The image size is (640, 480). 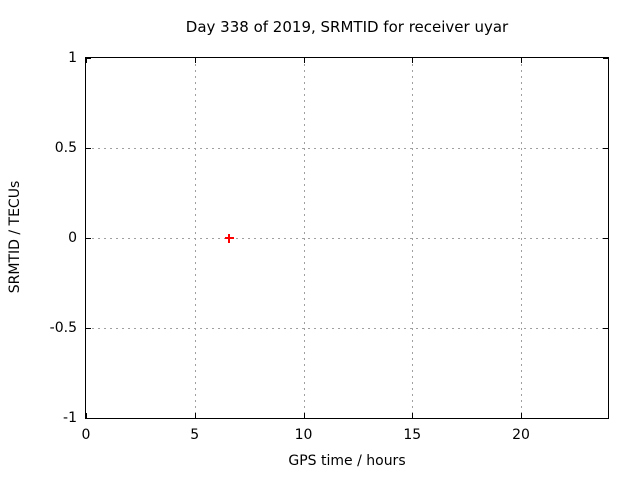 I want to click on x-tick-label: 5, so click(x=195, y=435).